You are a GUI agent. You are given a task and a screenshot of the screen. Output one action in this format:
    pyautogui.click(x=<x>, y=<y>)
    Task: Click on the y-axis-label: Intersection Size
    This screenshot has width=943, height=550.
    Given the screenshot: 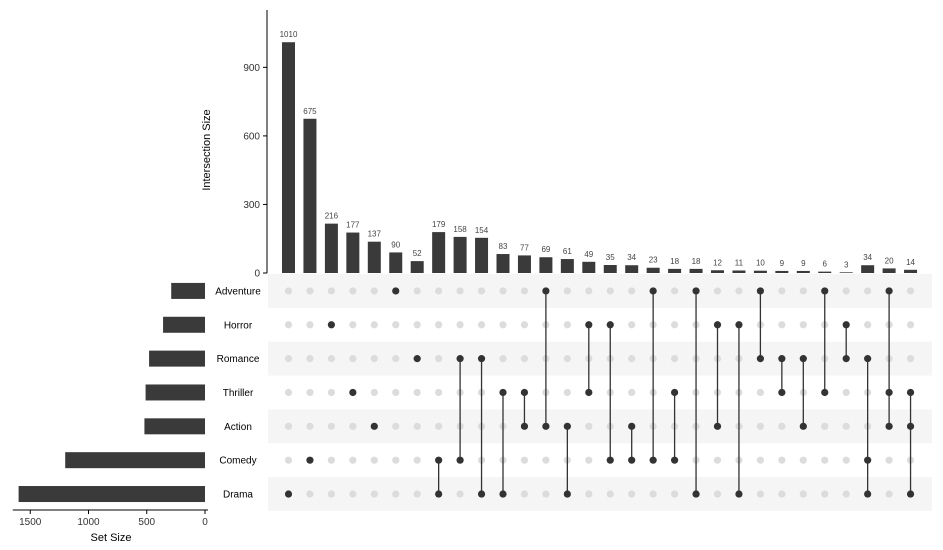 What is the action you would take?
    pyautogui.click(x=207, y=149)
    